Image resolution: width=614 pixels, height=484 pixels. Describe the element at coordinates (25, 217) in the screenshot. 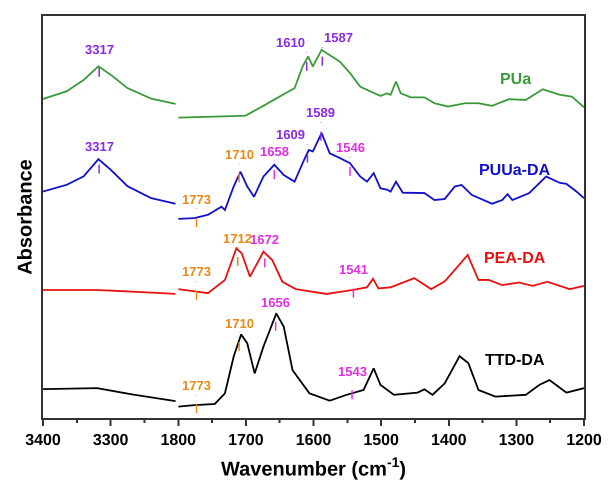

I see `y-axis-title: Absorbance` at that location.